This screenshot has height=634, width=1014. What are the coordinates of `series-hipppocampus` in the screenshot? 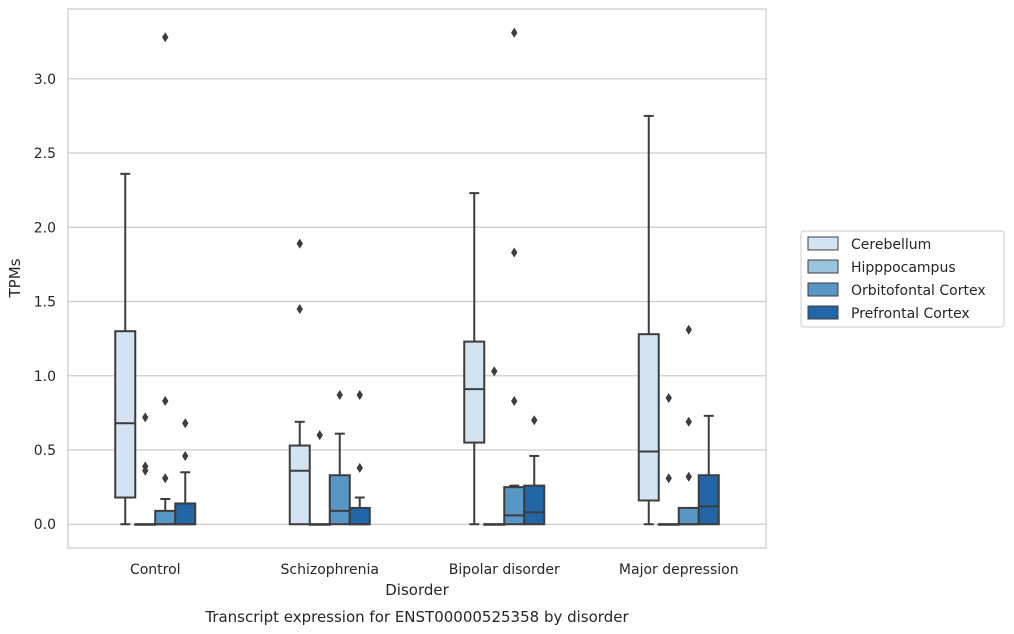 It's located at (407, 446).